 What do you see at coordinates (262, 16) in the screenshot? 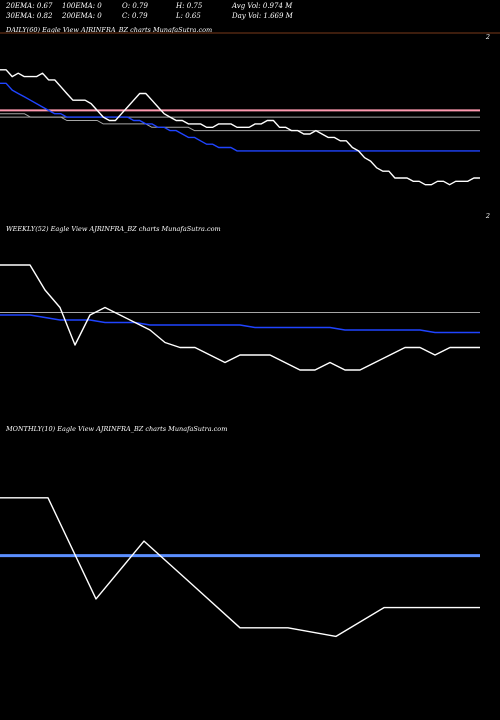
I see `day-vol-value: Day Vol: 1.669 M` at bounding box center [262, 16].